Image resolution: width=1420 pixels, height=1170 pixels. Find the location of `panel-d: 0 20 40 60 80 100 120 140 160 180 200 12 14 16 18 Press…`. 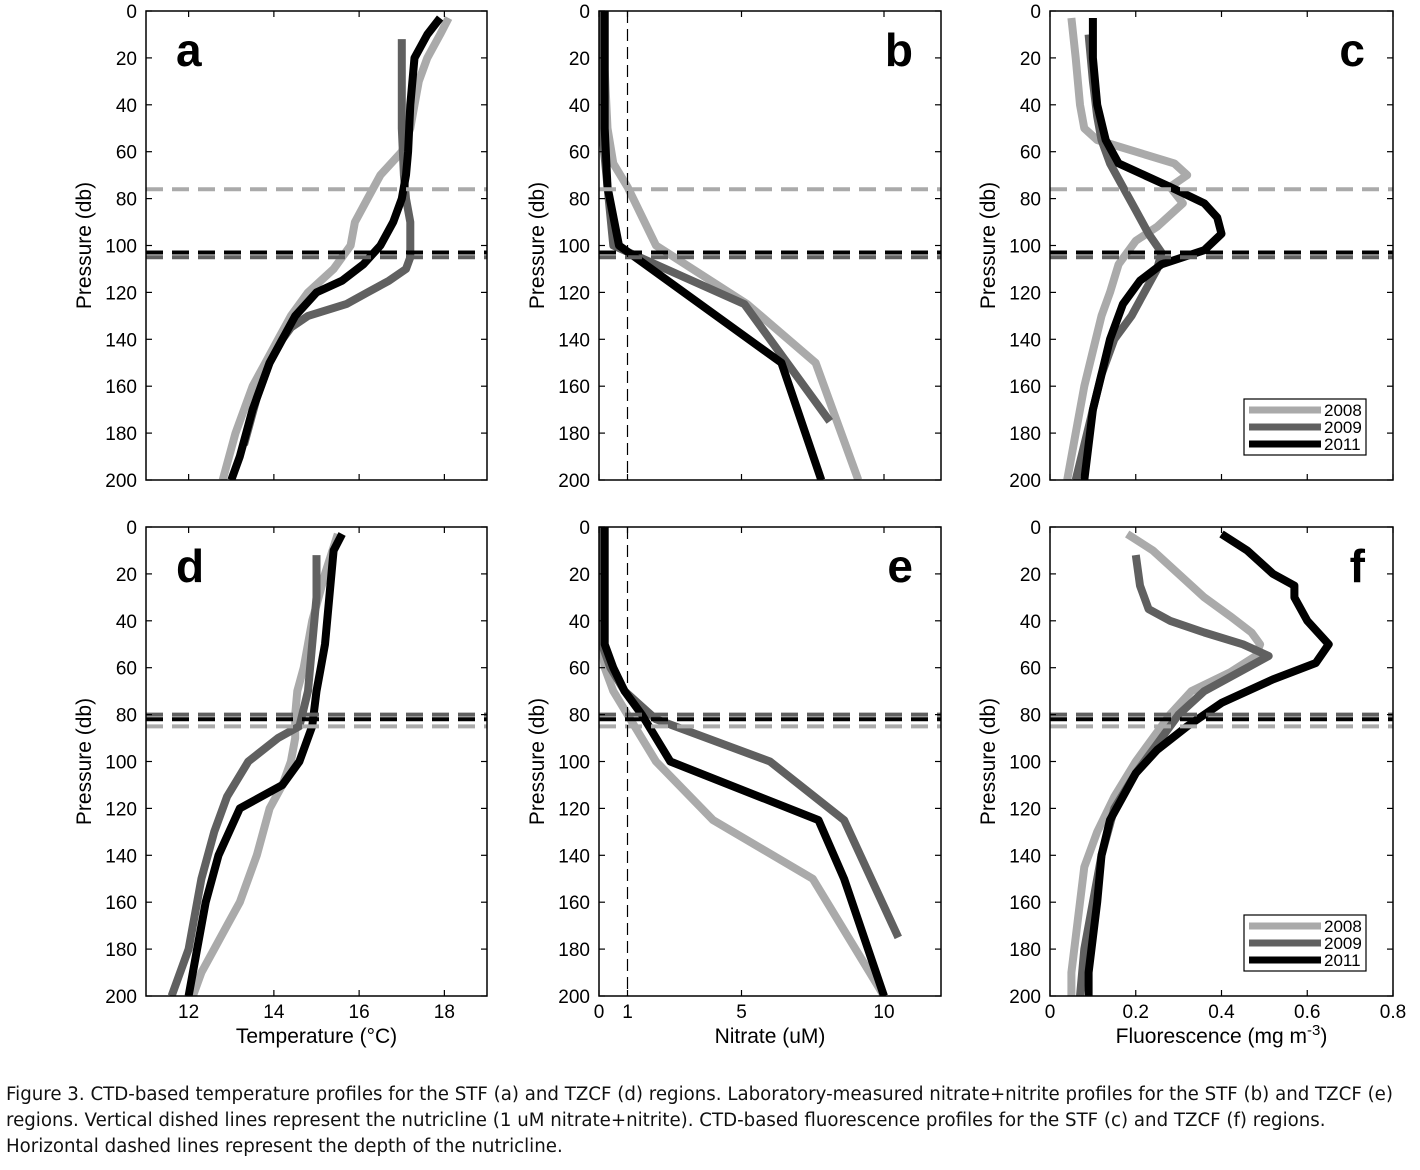

panel-d: 0 20 40 60 80 100 120 140 160 180 200 12 14 16 18 Press… is located at coordinates (280, 783).